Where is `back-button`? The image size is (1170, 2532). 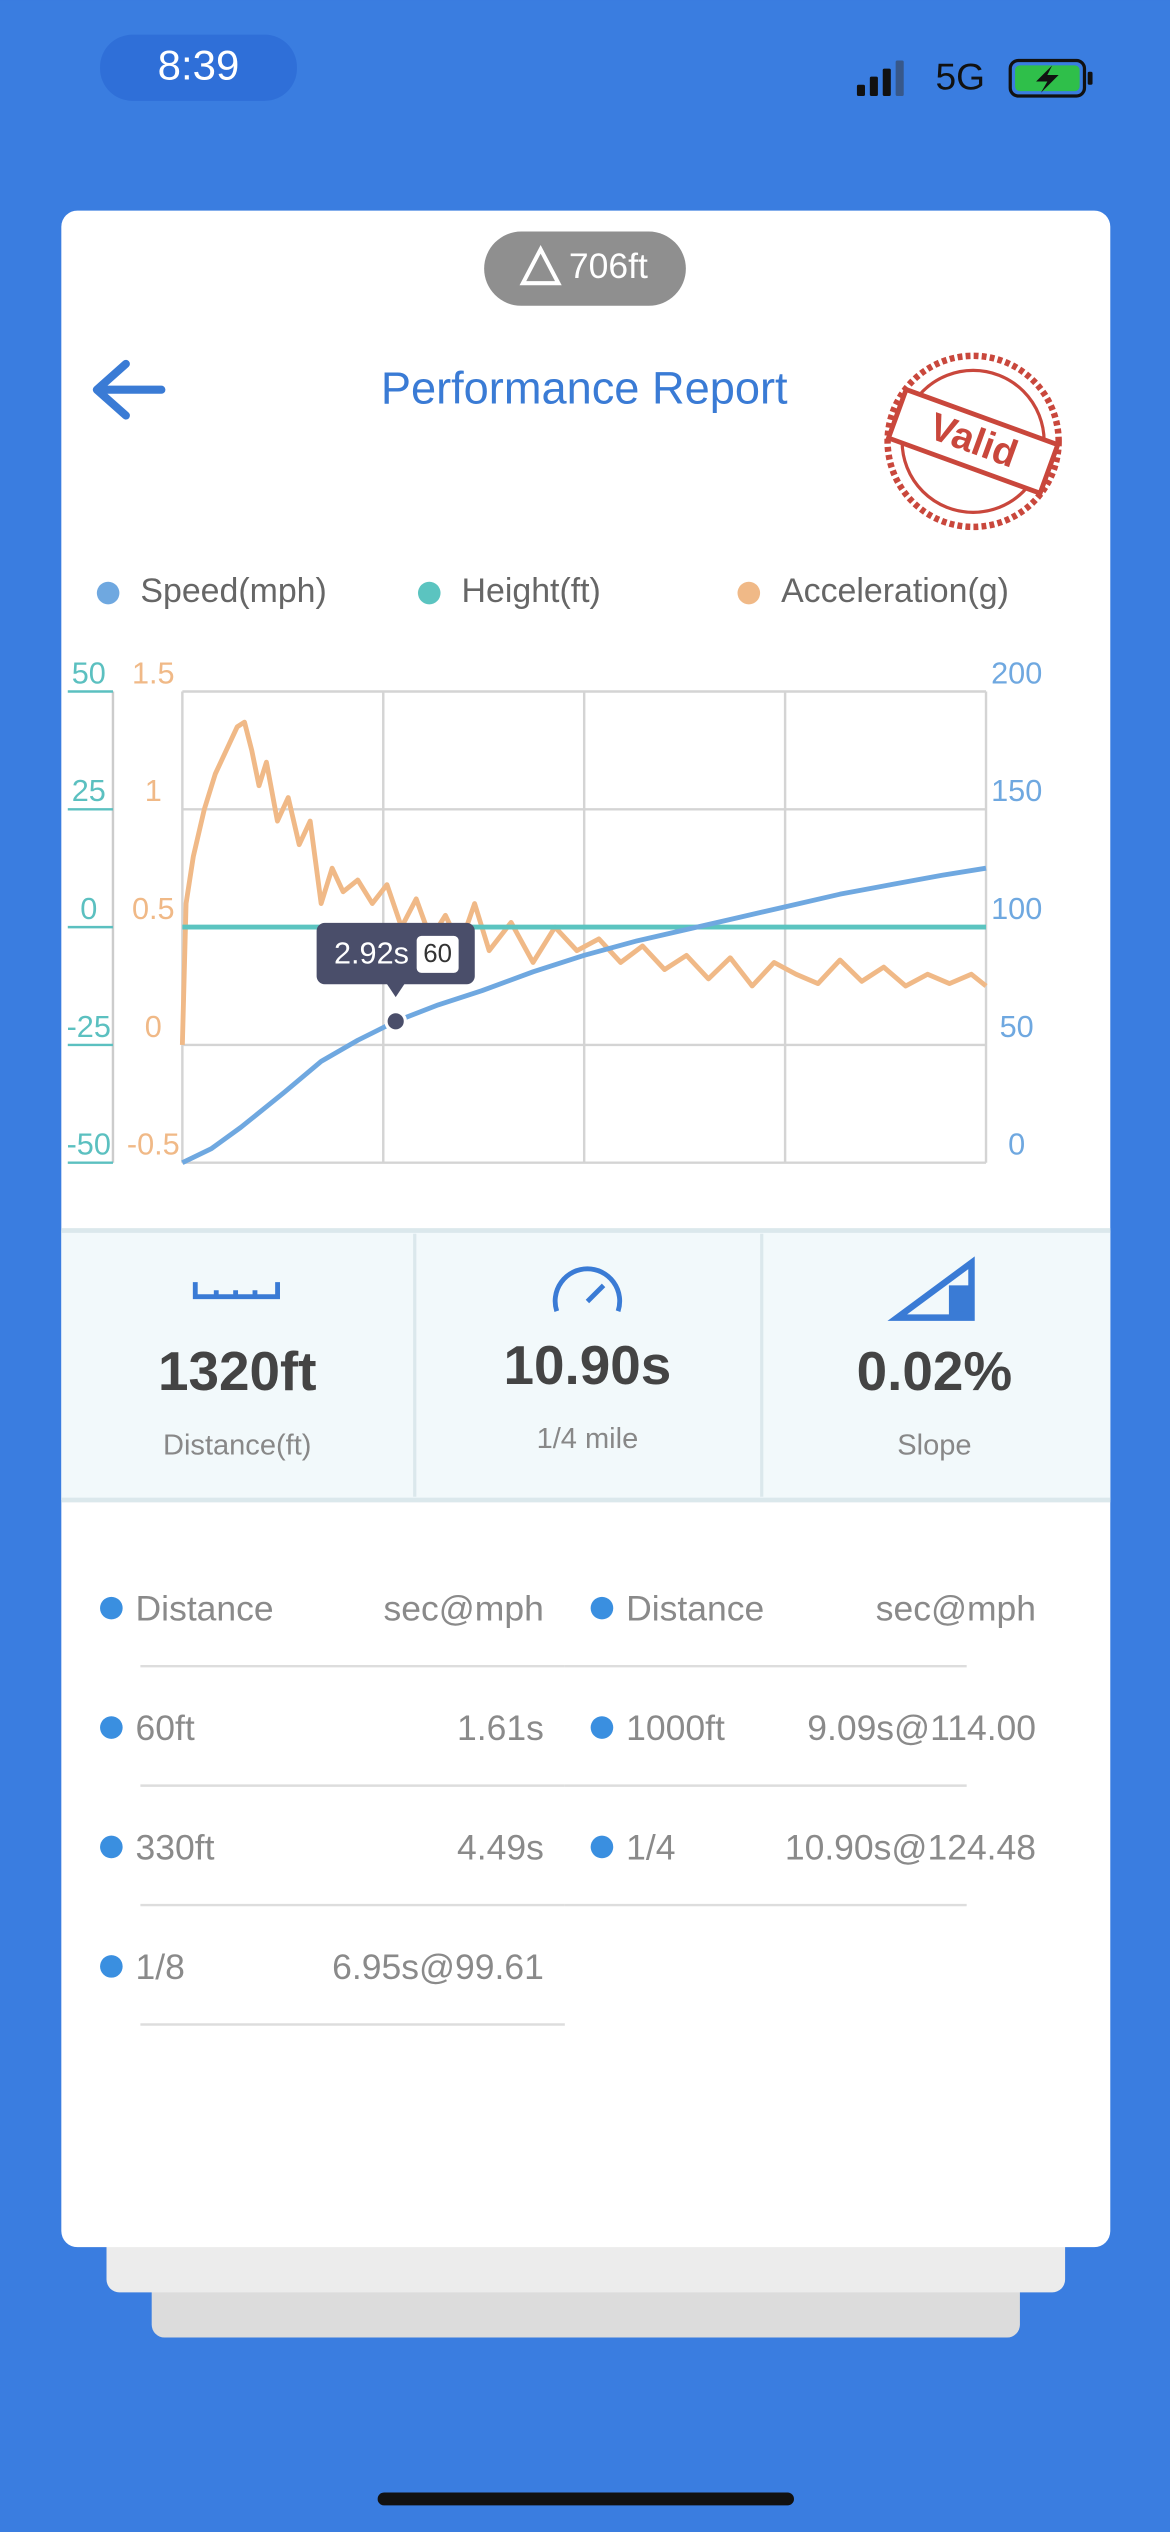
back-button is located at coordinates (129, 389).